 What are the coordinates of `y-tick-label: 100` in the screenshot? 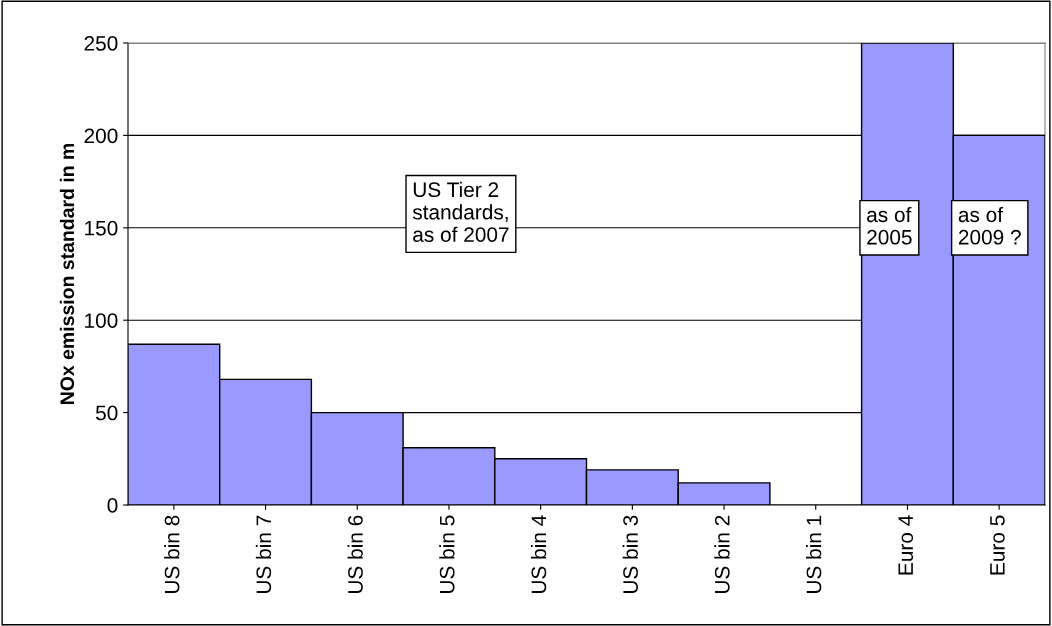 It's located at (101, 320).